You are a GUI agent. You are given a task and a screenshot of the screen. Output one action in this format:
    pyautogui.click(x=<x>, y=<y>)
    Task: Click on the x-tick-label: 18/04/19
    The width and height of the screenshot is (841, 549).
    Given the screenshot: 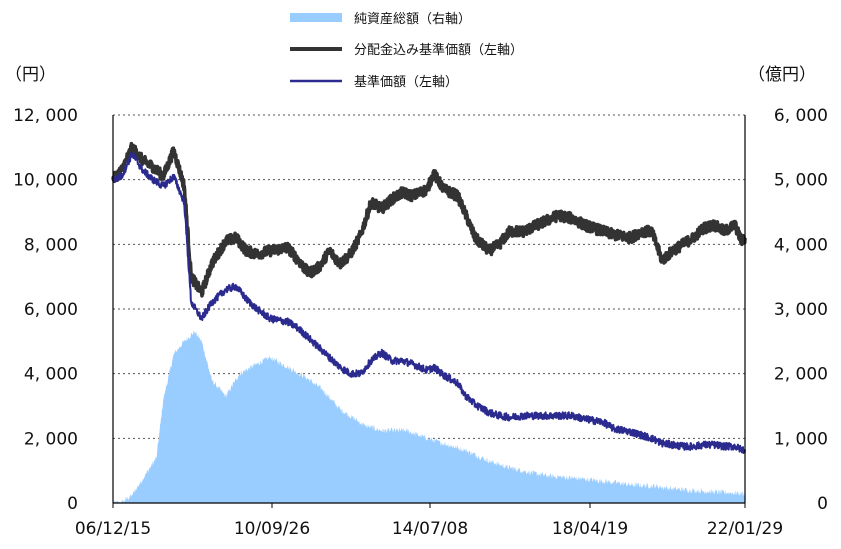 What is the action you would take?
    pyautogui.click(x=590, y=529)
    